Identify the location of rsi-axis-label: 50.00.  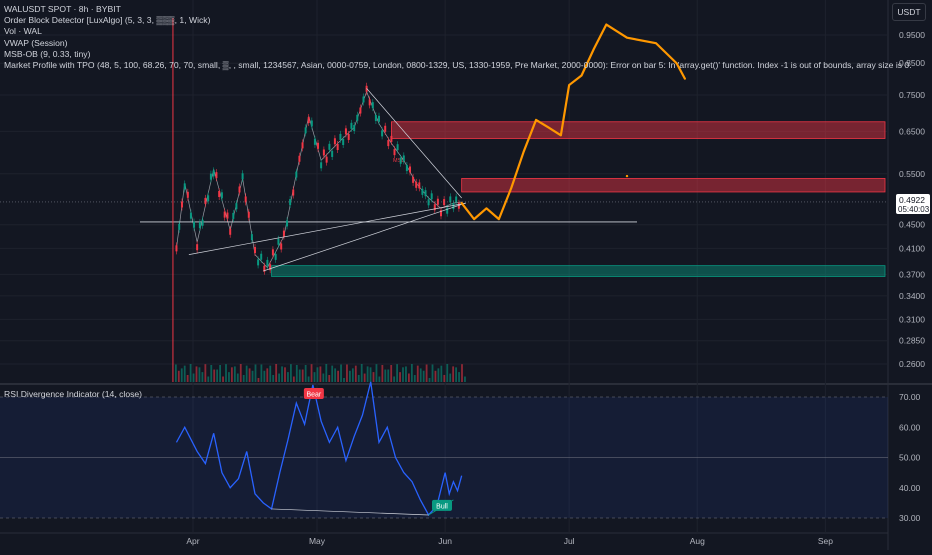
(910, 458).